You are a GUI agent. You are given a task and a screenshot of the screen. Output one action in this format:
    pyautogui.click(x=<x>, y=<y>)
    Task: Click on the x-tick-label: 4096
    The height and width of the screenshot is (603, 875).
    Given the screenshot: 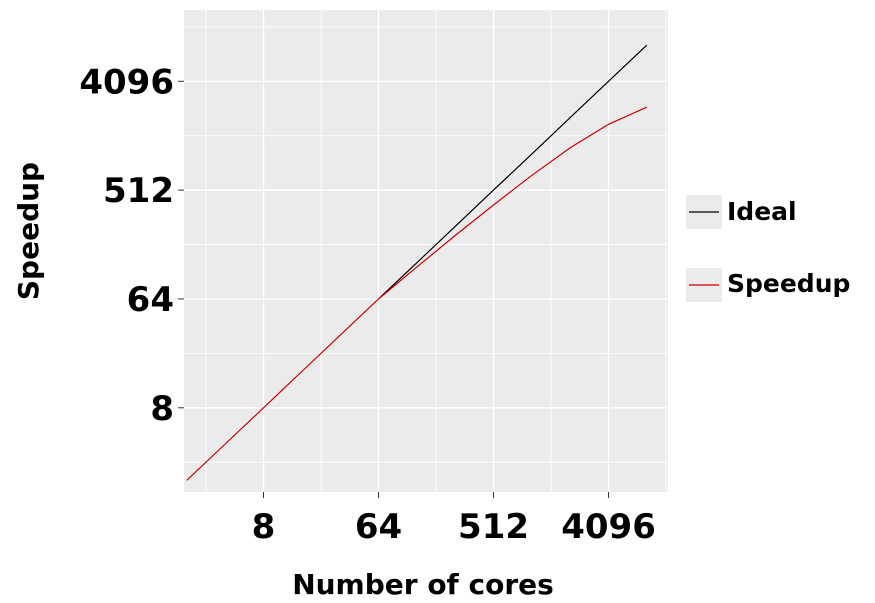 What is the action you would take?
    pyautogui.click(x=608, y=527)
    